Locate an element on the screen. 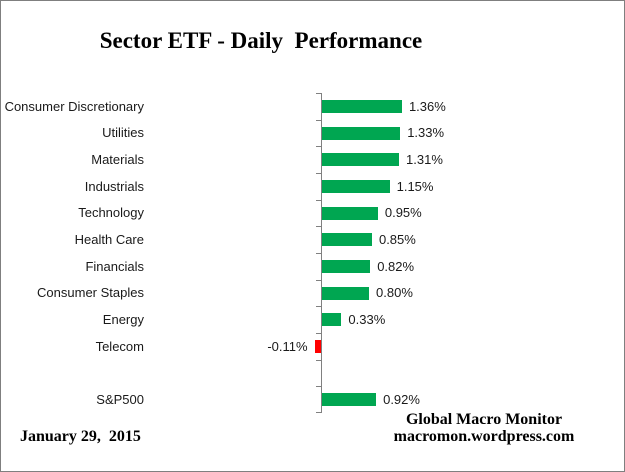  category-label: Health Care is located at coordinates (109, 240).